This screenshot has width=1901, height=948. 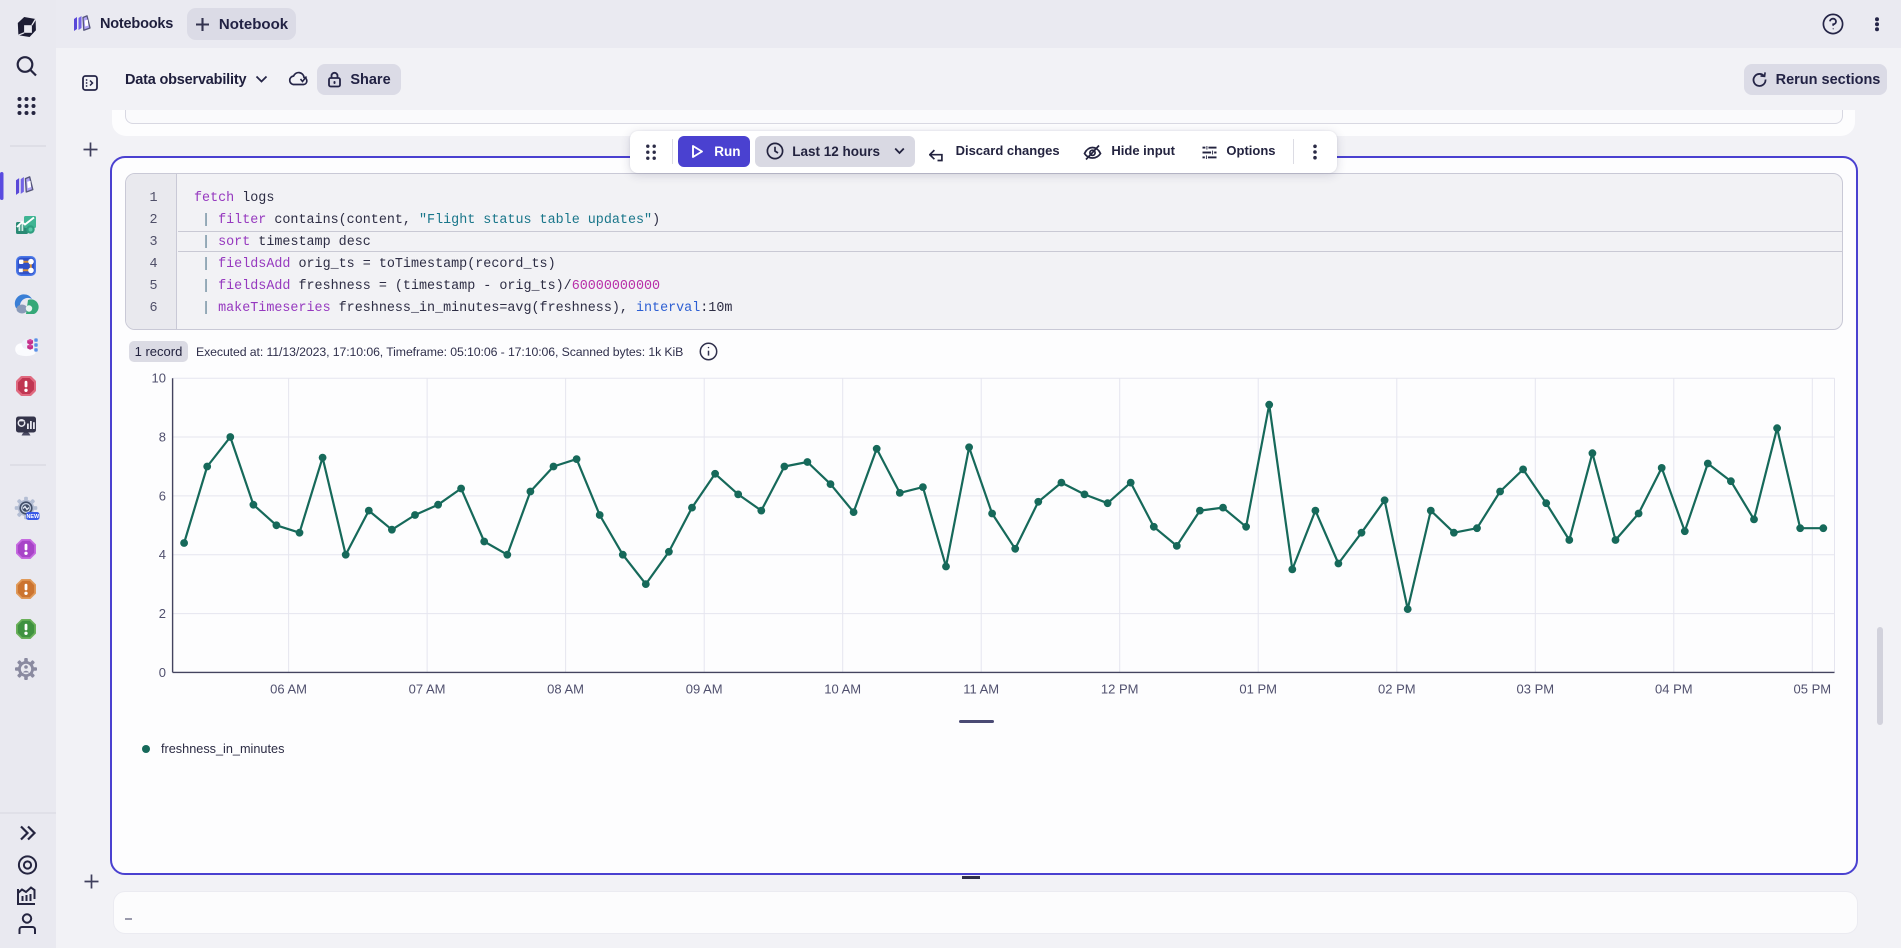 I want to click on svg-text: 05 PM, so click(x=1813, y=689).